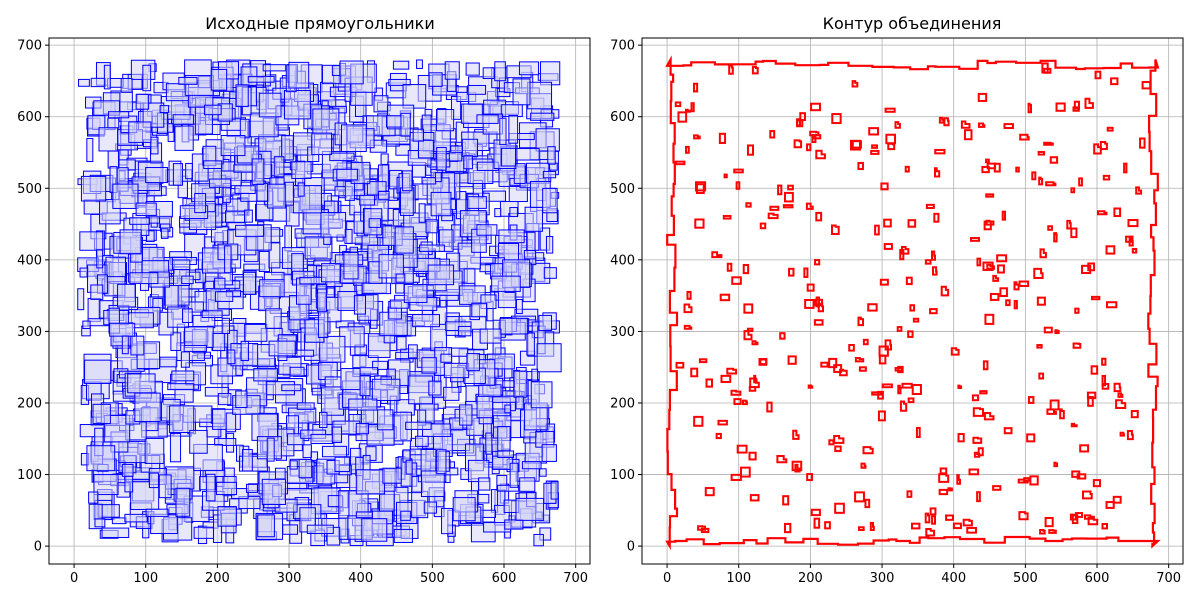 The height and width of the screenshot is (600, 1200). What do you see at coordinates (622, 403) in the screenshot?
I see `y-tick-label: 200` at bounding box center [622, 403].